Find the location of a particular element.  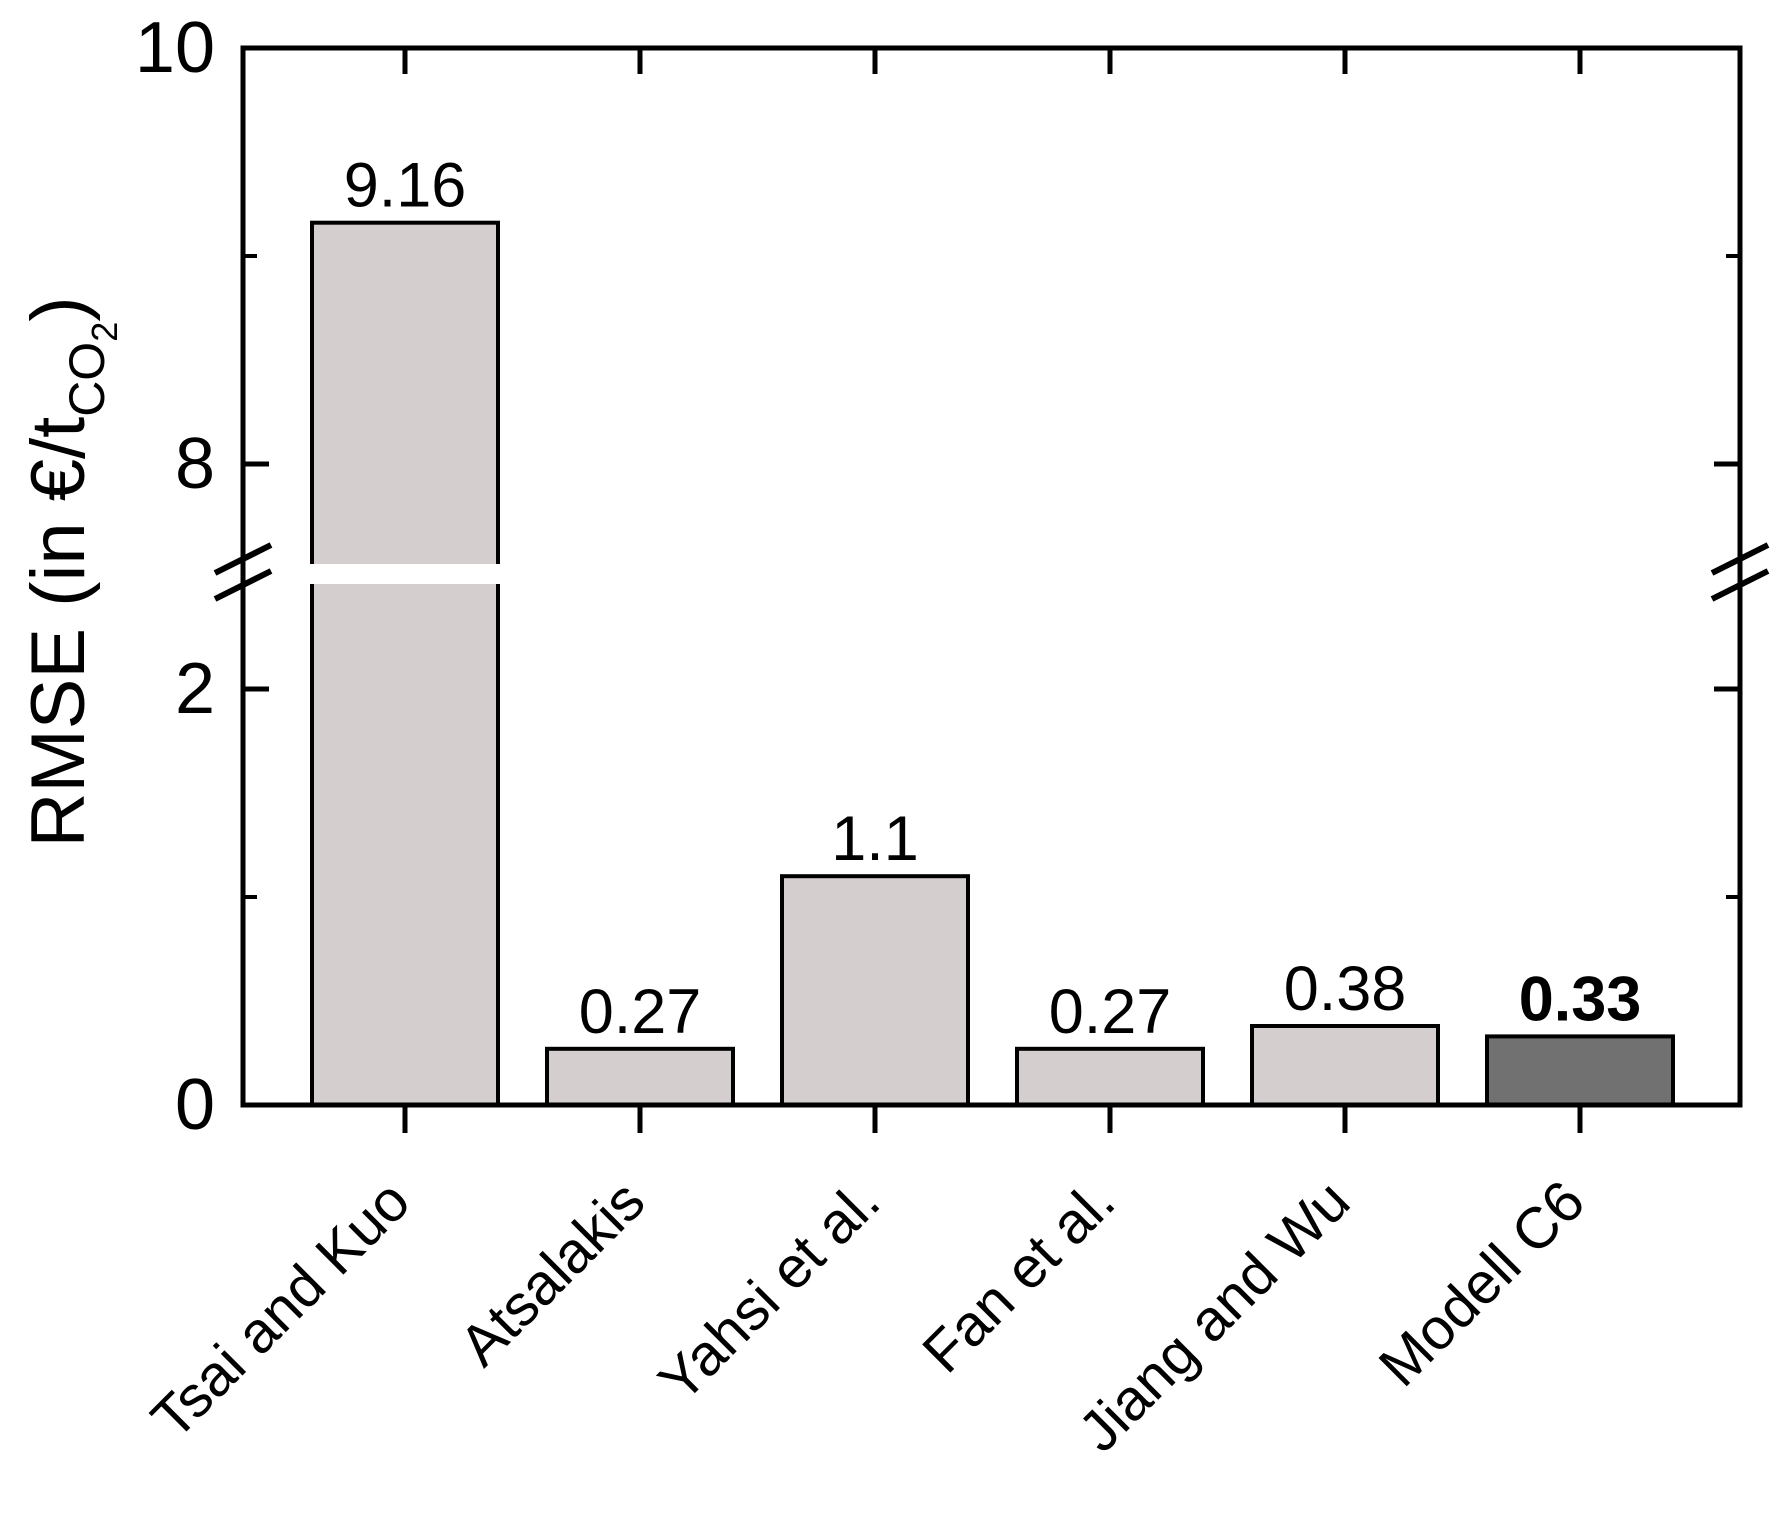

x-tick-label: Fan et al. is located at coordinates (1018, 1276).